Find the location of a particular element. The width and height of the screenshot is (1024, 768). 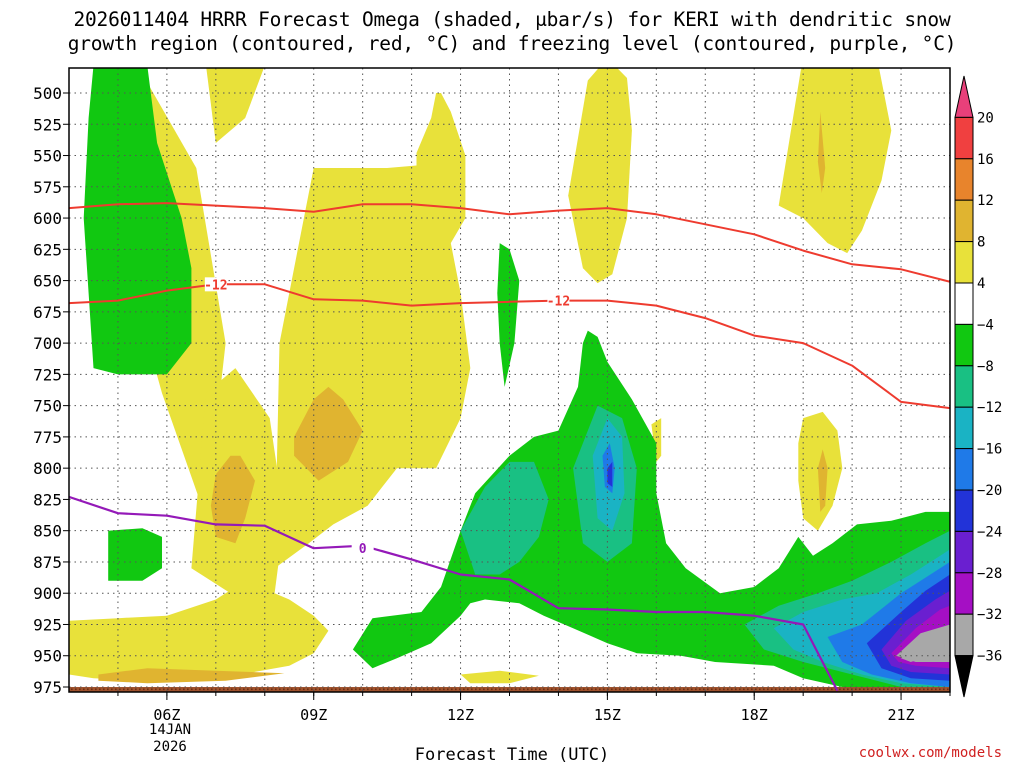

y-tick-label: 600 is located at coordinates (47, 218).